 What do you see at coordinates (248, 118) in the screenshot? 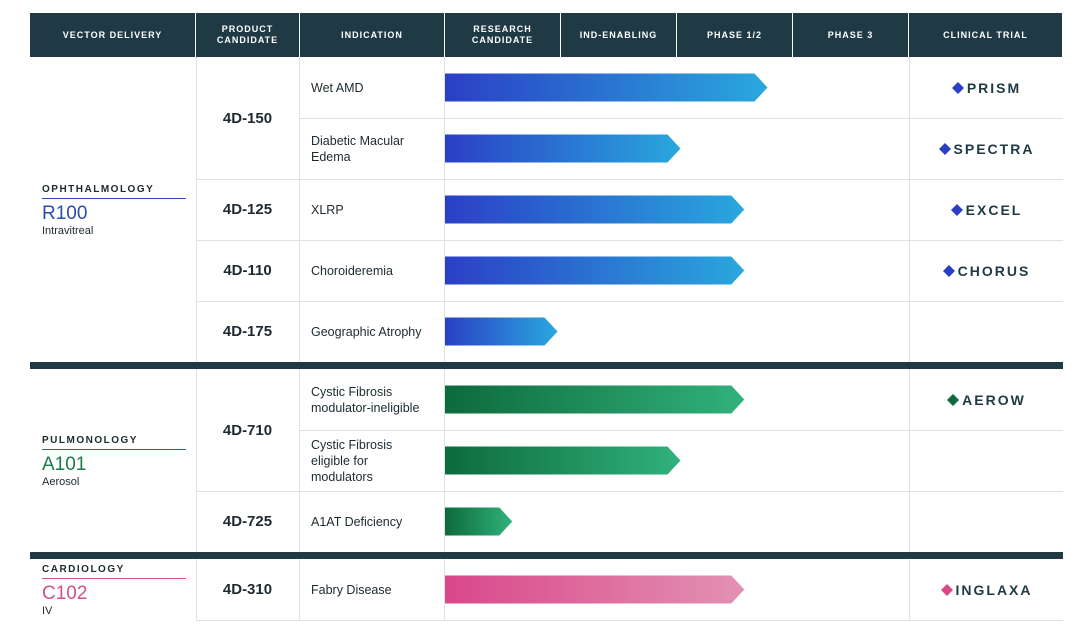
I see `product-candidate: 4D-150` at bounding box center [248, 118].